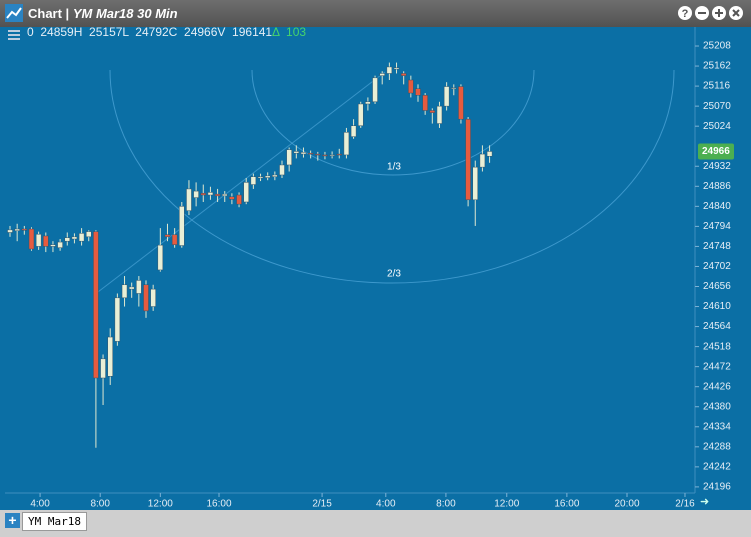 The image size is (751, 537). What do you see at coordinates (717, 166) in the screenshot?
I see `y-tick-label: 24932` at bounding box center [717, 166].